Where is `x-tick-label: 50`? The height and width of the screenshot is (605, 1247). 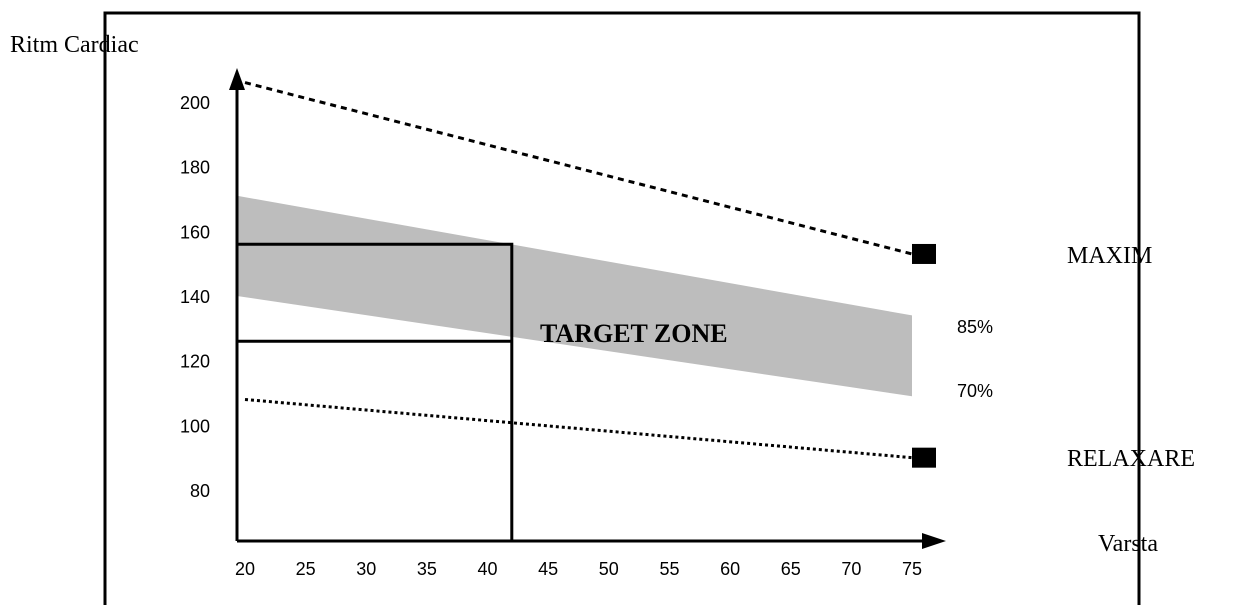
x-tick-label: 50 is located at coordinates (609, 569).